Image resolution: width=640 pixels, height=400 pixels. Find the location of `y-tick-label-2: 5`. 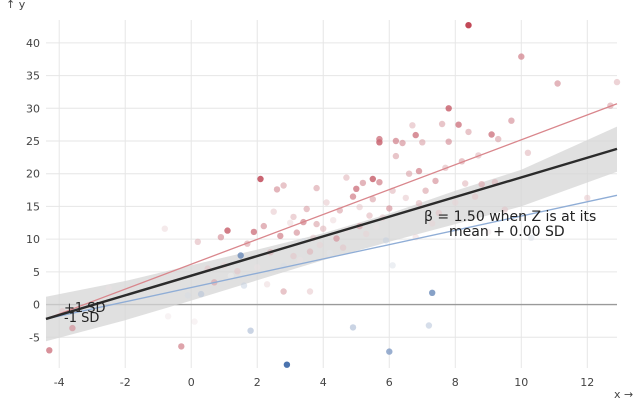

y-tick-label-2: 5 is located at coordinates (36, 272).